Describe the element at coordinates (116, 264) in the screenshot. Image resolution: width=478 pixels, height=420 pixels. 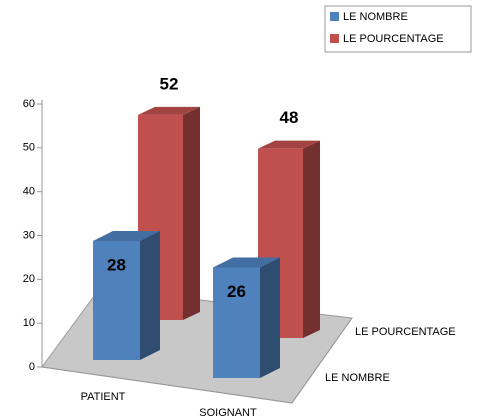
I see `data-label: 28` at that location.